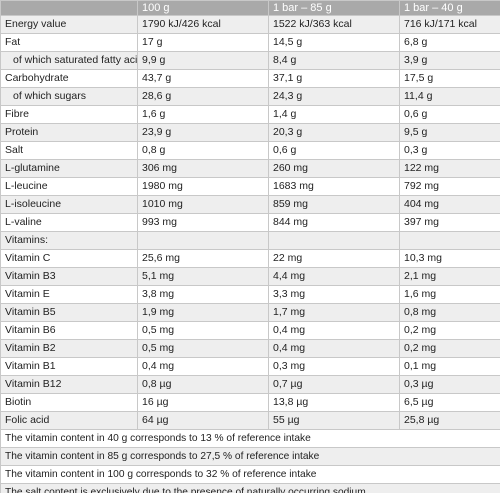 This screenshot has width=500, height=493. What do you see at coordinates (69, 114) in the screenshot?
I see `nutrient-label: Fibre` at bounding box center [69, 114].